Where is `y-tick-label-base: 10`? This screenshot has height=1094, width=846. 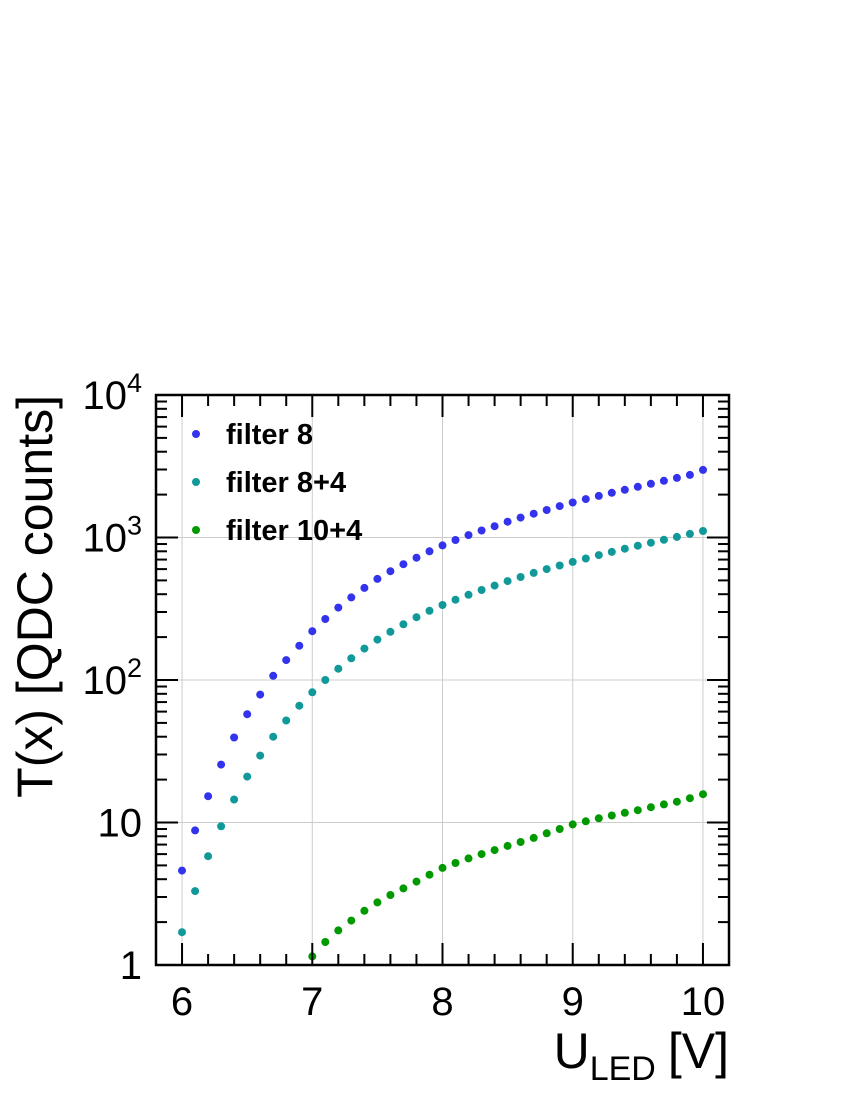
y-tick-label-base: 10 is located at coordinates (104, 396).